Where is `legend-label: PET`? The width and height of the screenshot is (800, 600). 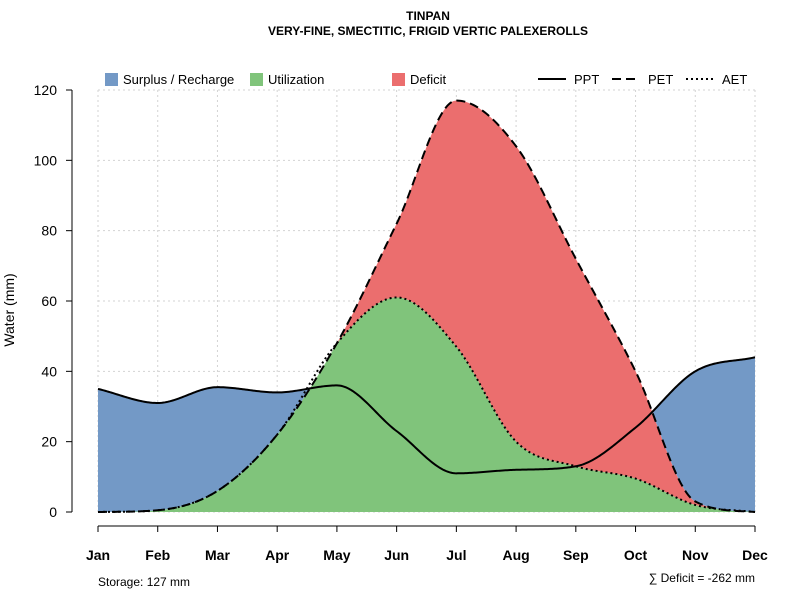
legend-label: PET is located at coordinates (660, 79).